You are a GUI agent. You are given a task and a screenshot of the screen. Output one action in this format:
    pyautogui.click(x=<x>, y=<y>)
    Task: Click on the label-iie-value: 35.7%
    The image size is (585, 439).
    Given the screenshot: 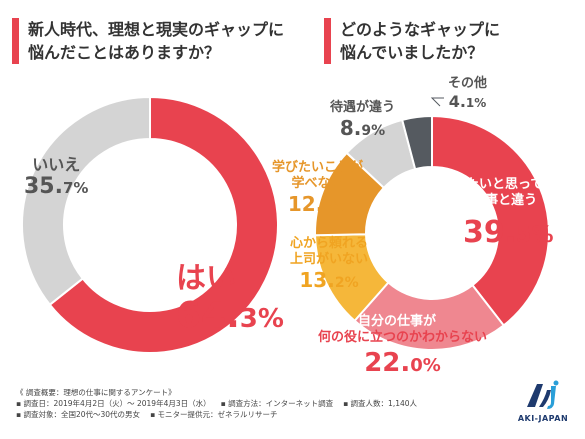 What is the action you would take?
    pyautogui.click(x=56, y=187)
    